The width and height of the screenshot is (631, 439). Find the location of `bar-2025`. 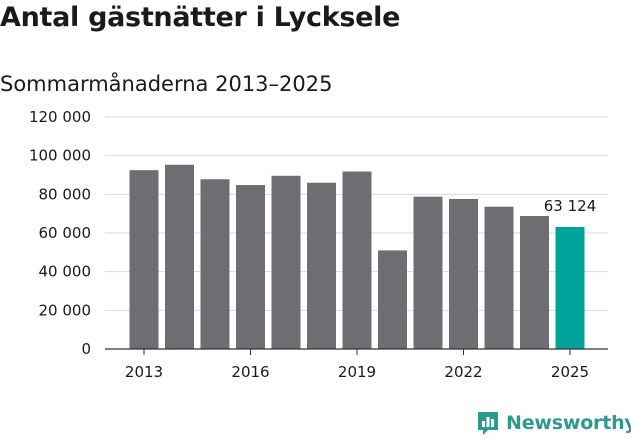

bar-2025 is located at coordinates (570, 287).